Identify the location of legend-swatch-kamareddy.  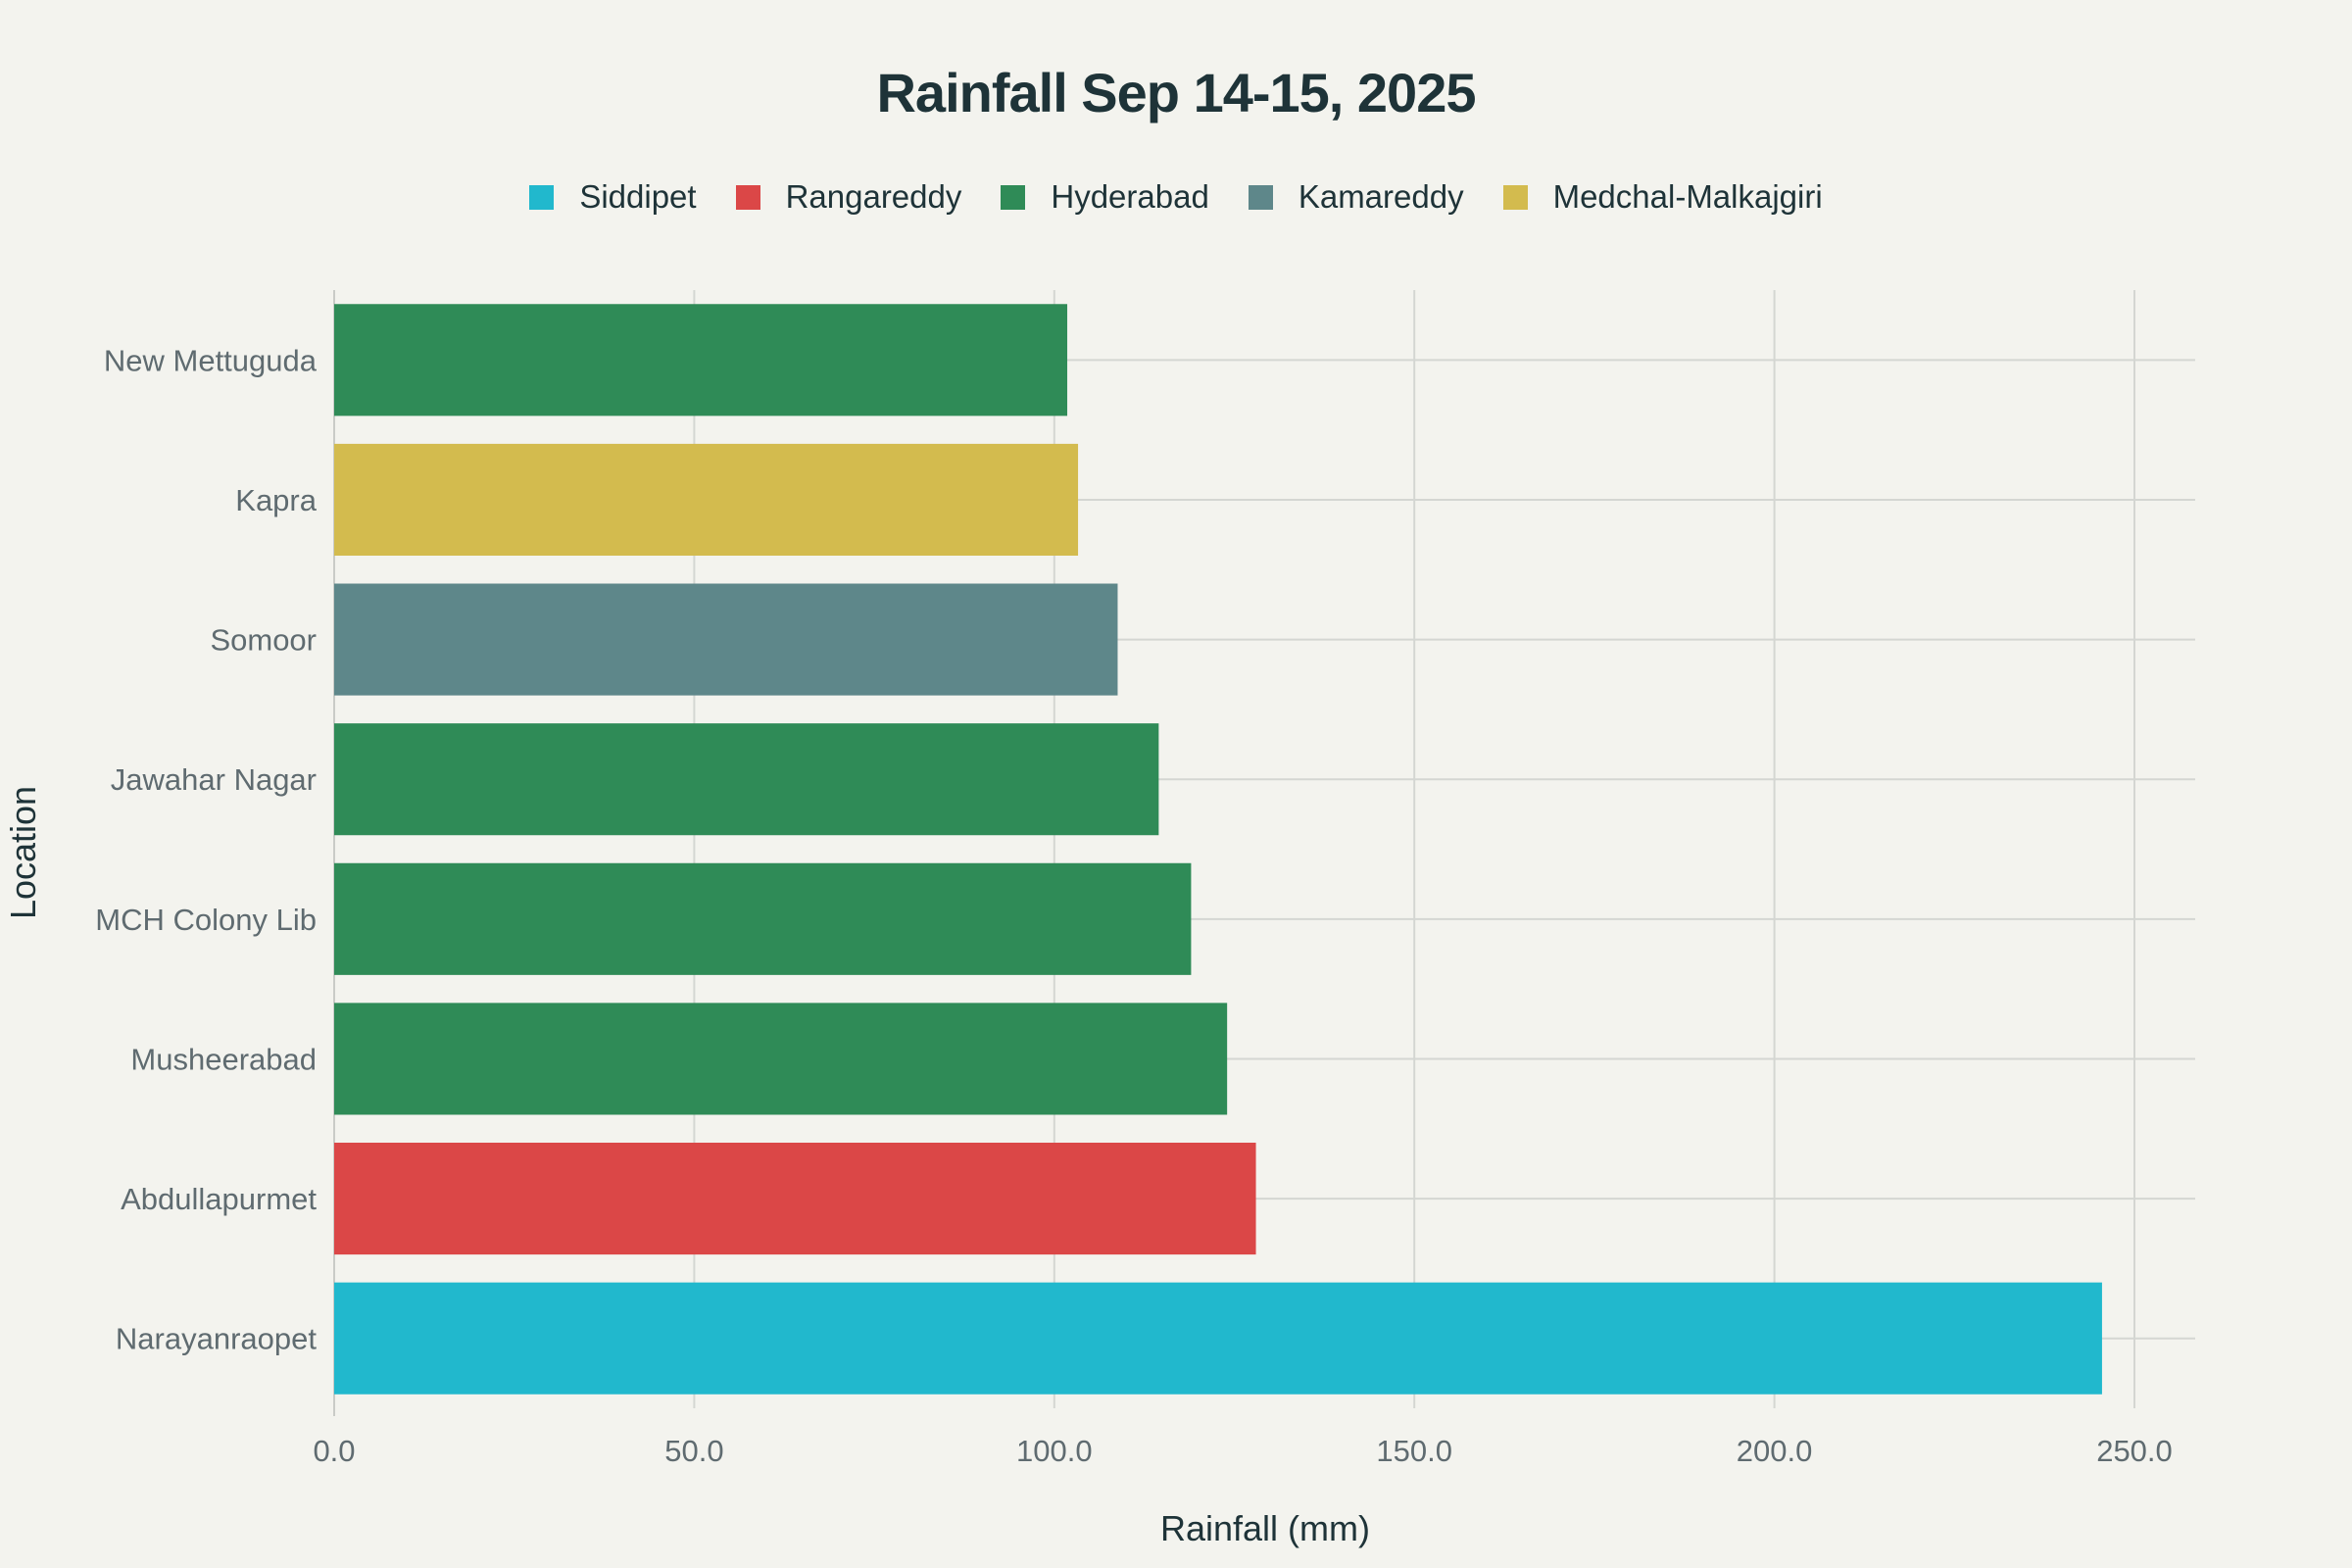
(1260, 197).